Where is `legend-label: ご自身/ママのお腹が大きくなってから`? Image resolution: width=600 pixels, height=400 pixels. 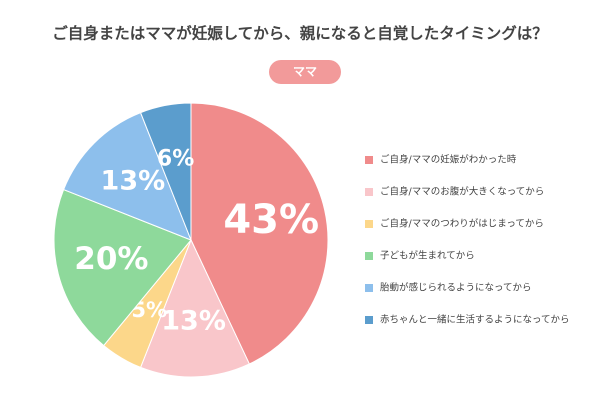 legend-label: ご自身/ママのお腹が大きくなってから is located at coordinates (462, 192).